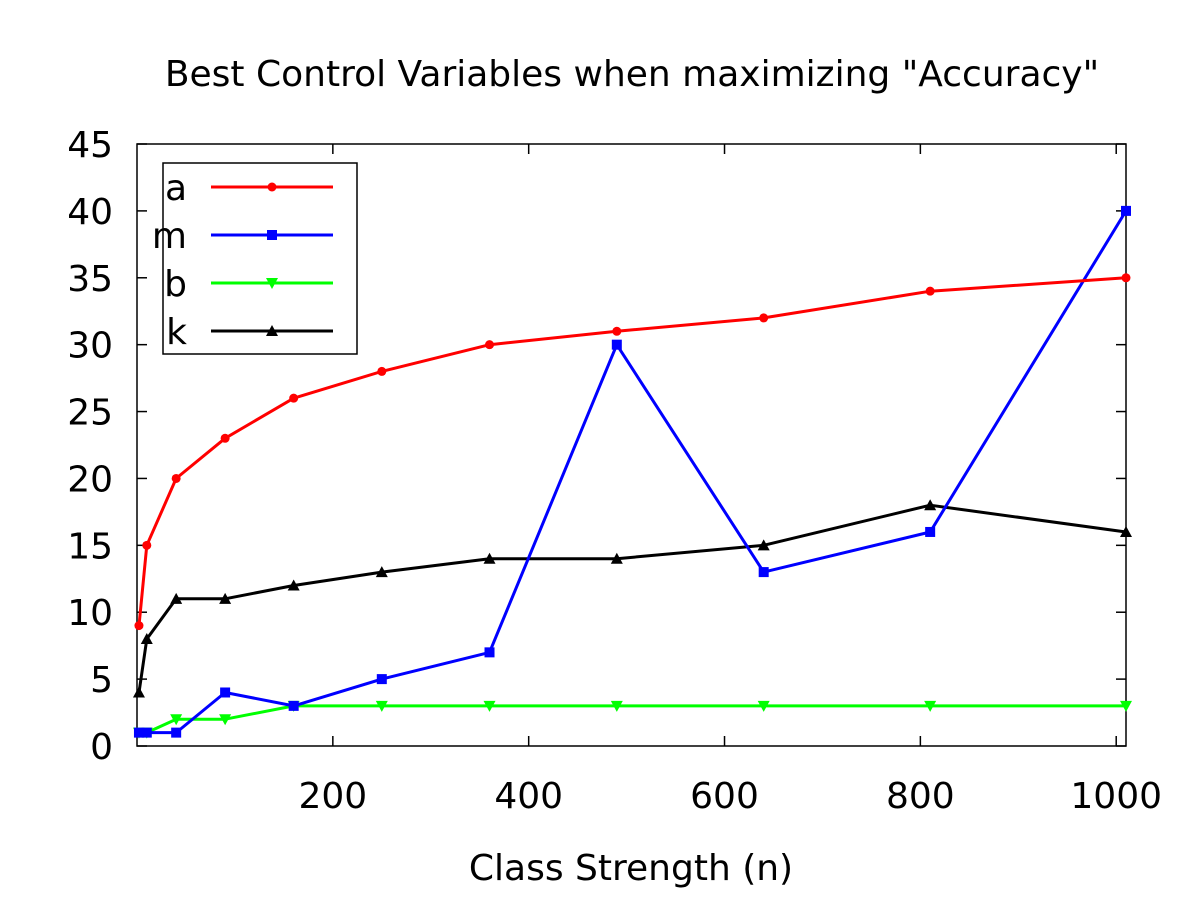 The width and height of the screenshot is (1200, 900). What do you see at coordinates (175, 284) in the screenshot?
I see `legend-label-b: b` at bounding box center [175, 284].